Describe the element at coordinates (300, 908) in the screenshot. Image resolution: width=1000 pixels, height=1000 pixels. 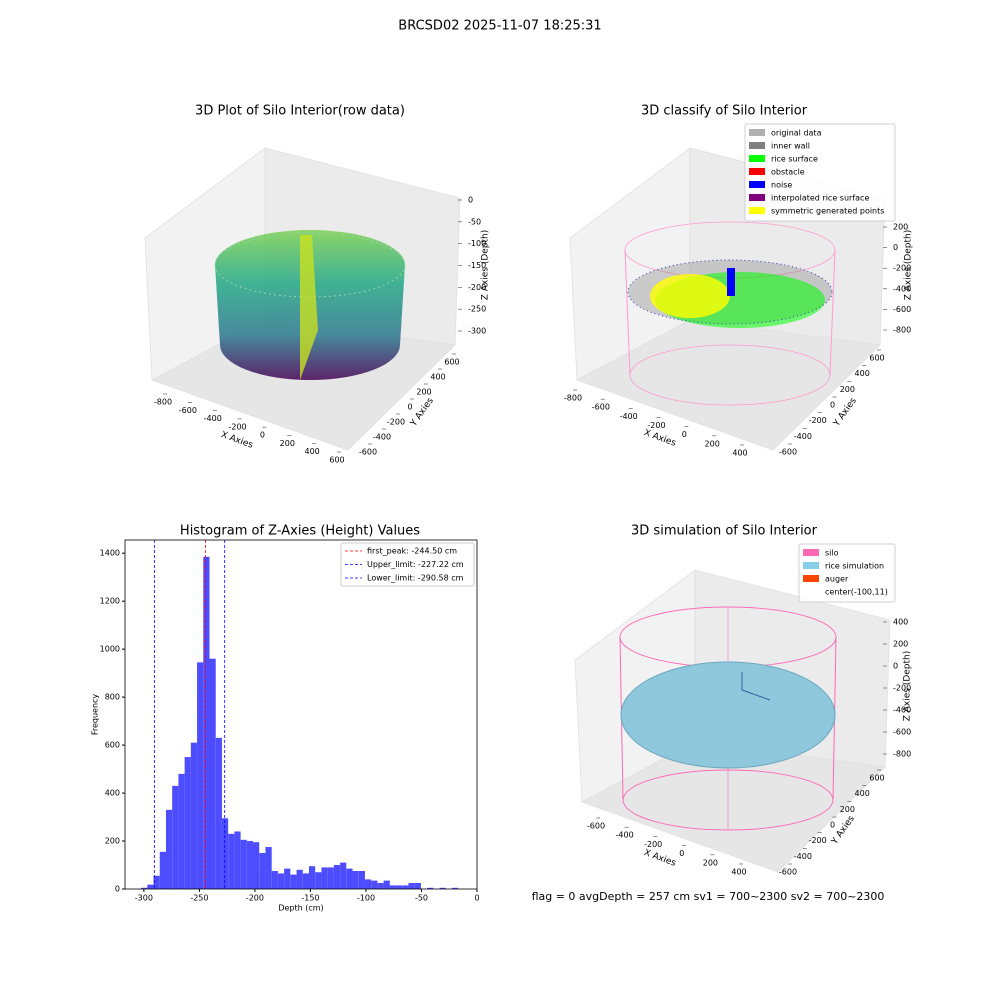
I see `x-axis-label: Depth (cm)` at that location.